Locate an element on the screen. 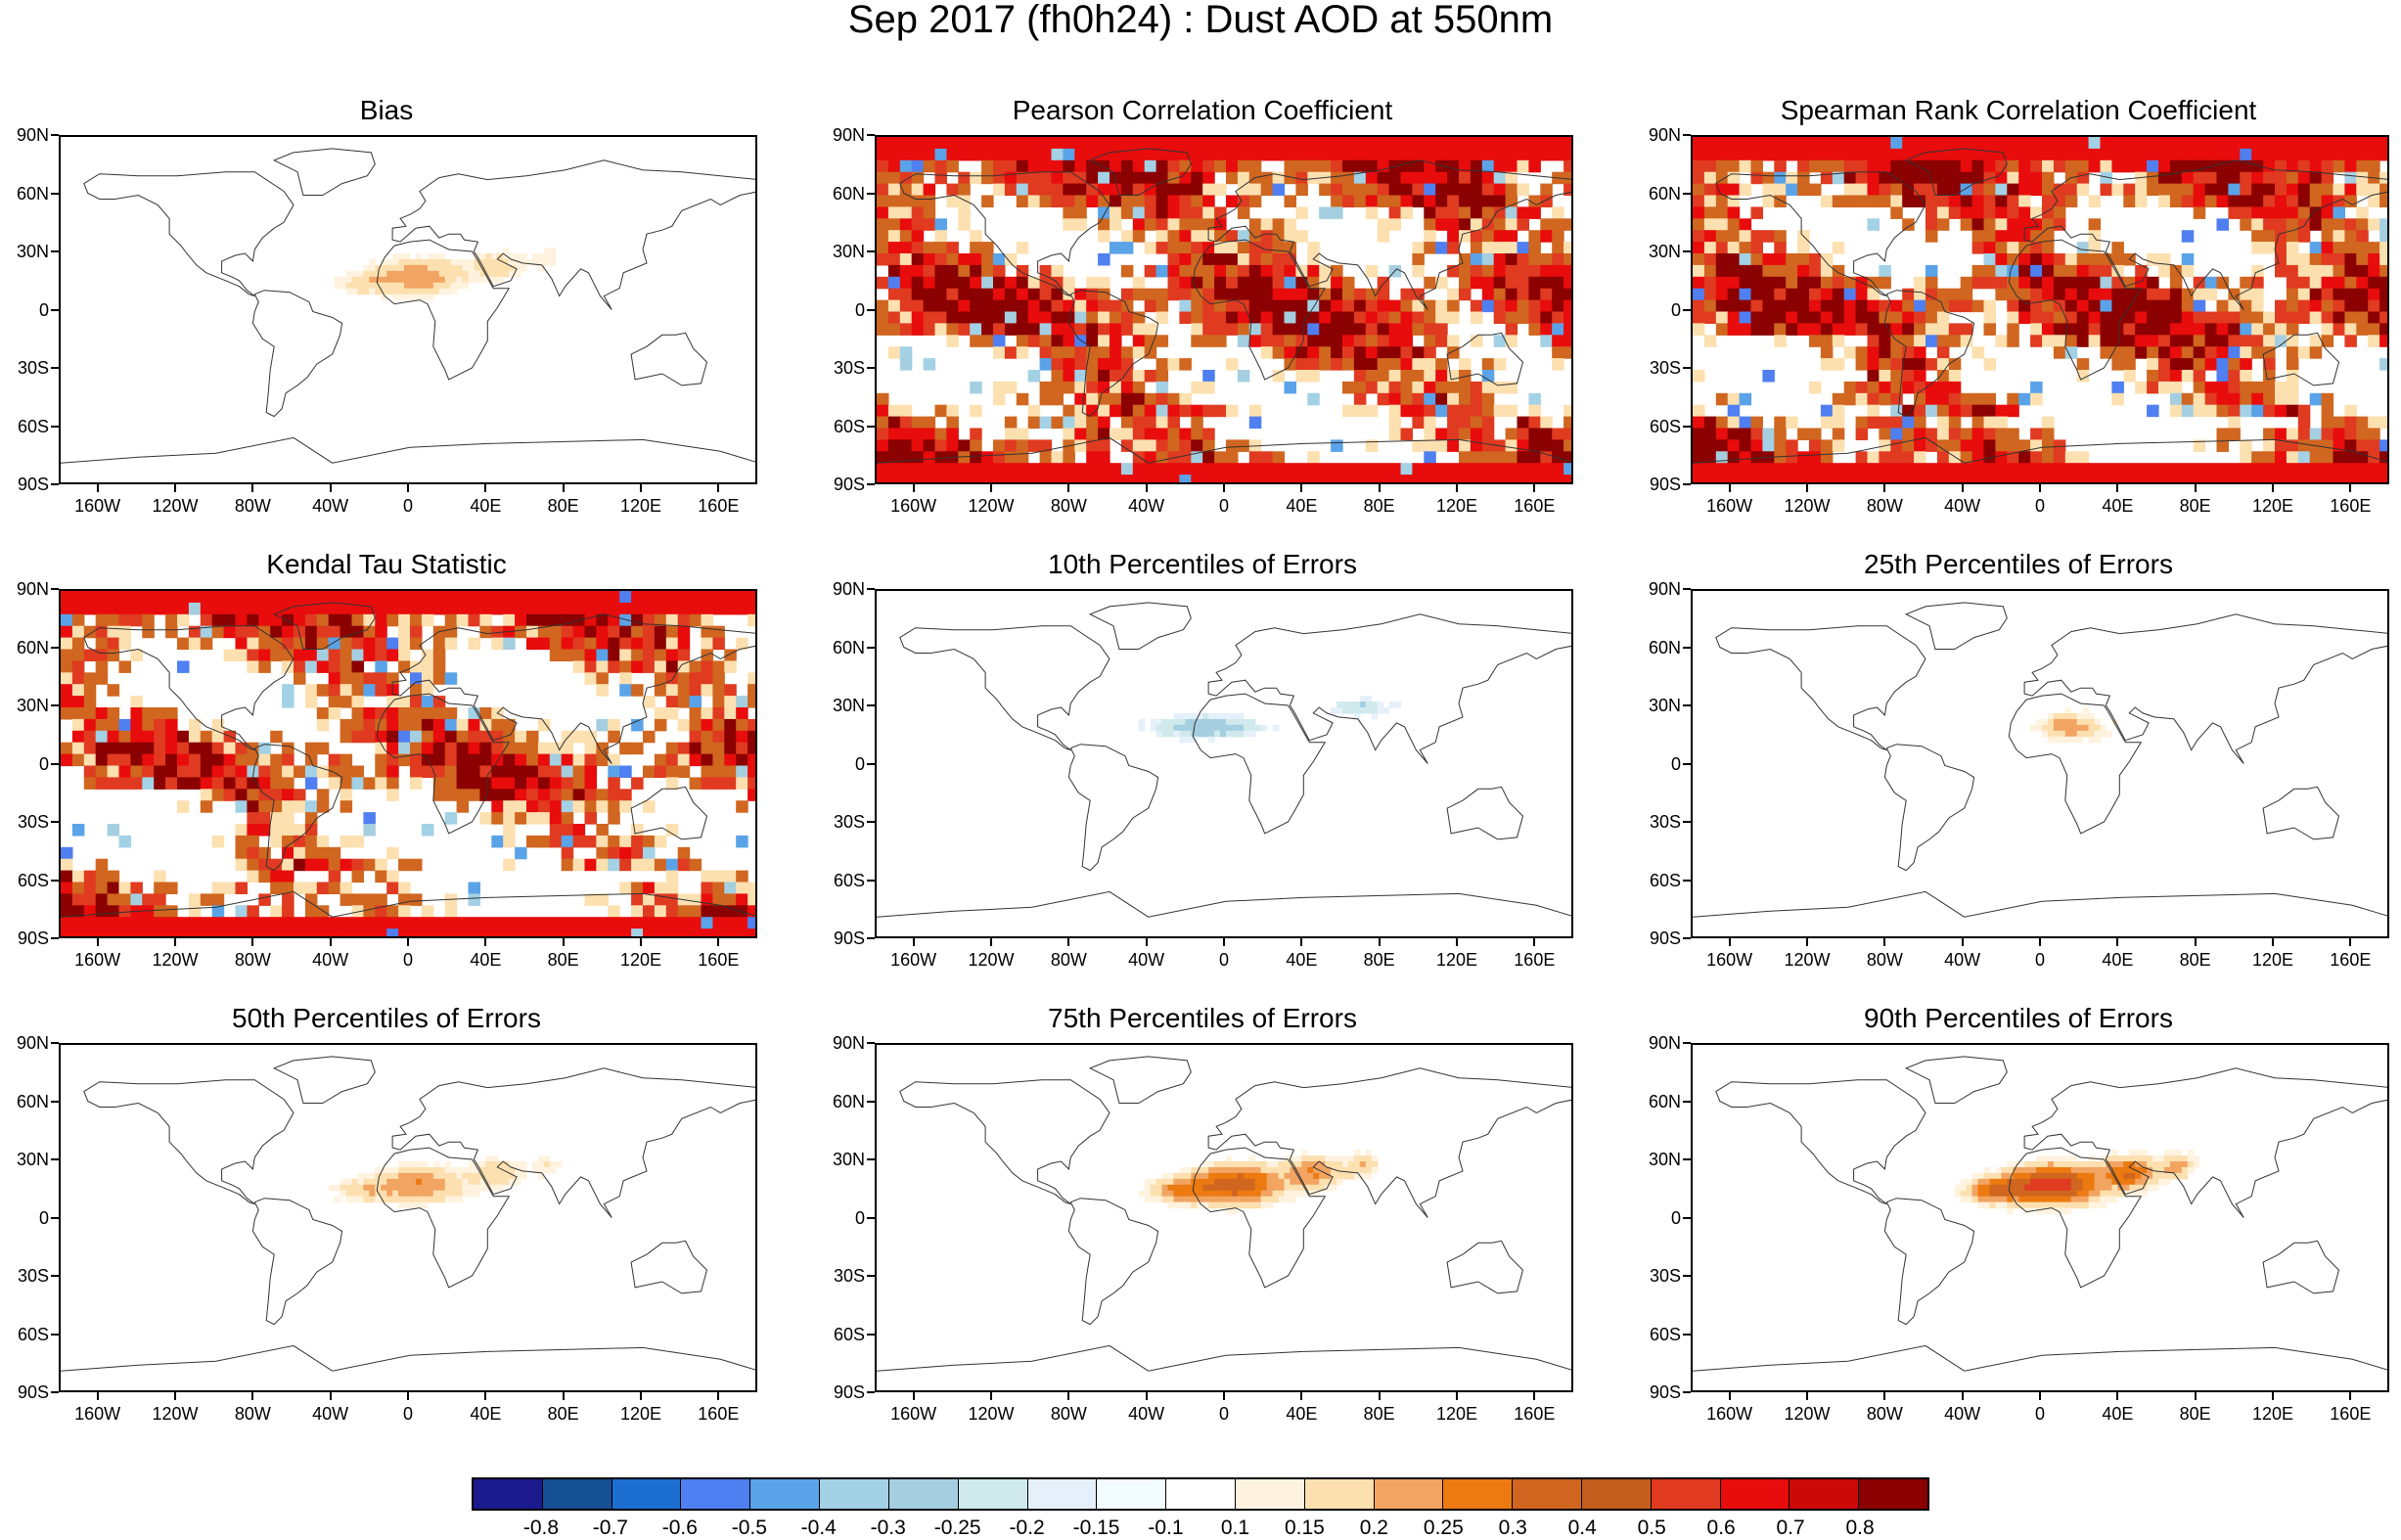 The width and height of the screenshot is (2401, 1540). lon-tick-label: 40E is located at coordinates (486, 1414).